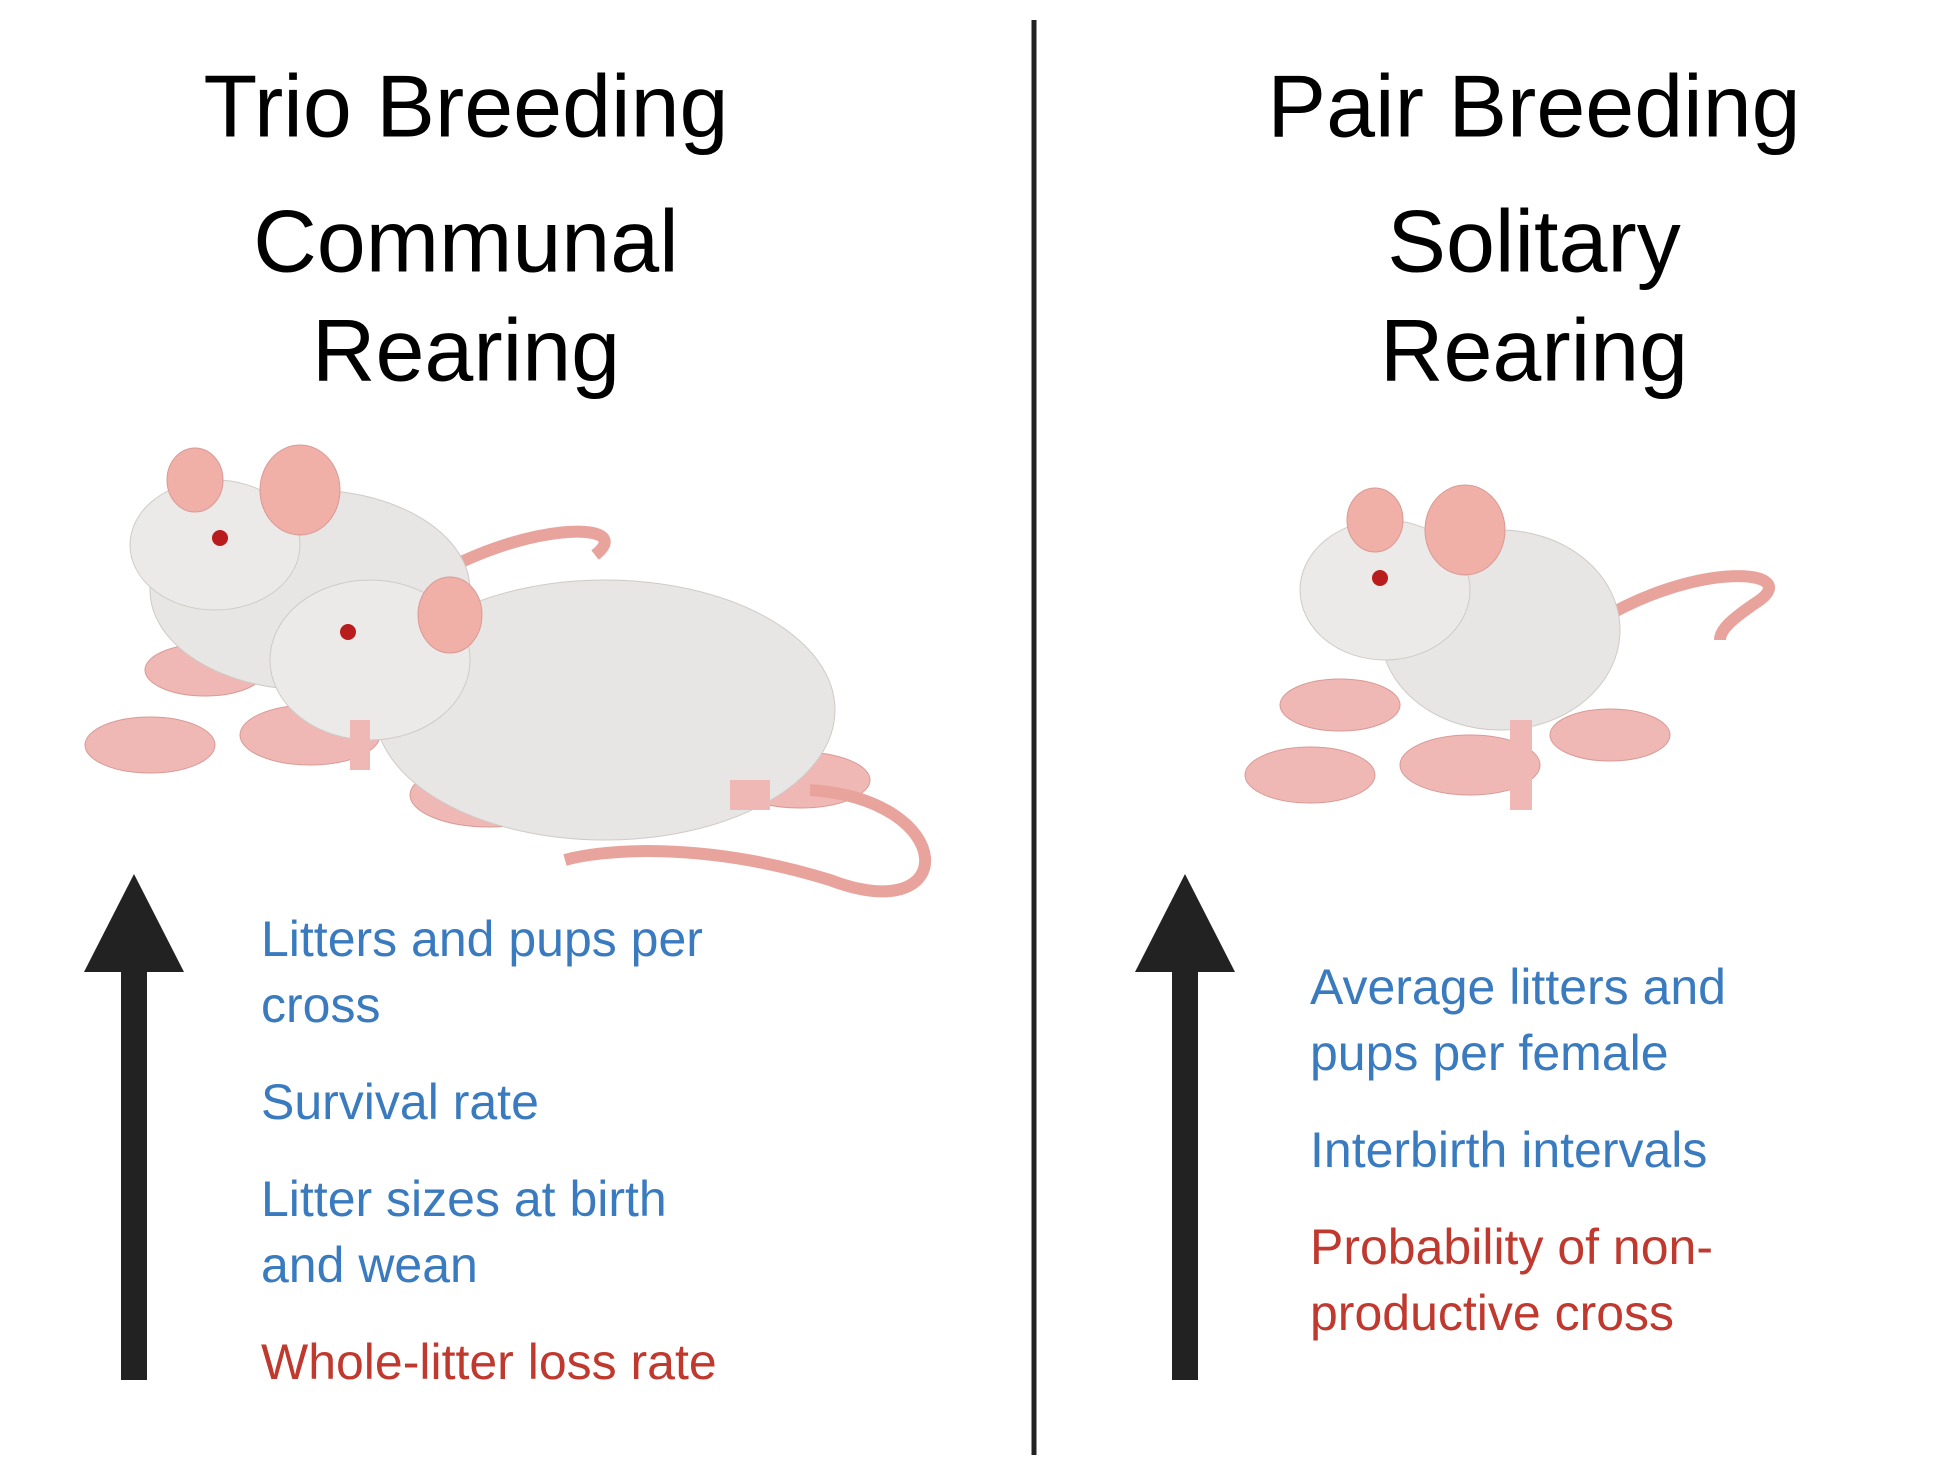 This screenshot has width=1956, height=1468. Describe the element at coordinates (1492, 1313) in the screenshot. I see `effect-item: productive cross` at that location.